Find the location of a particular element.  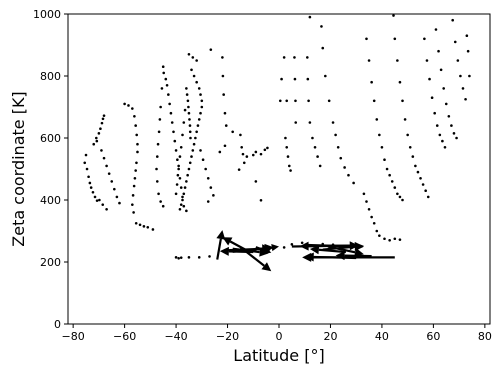

x-tick-label: −20 is located at coordinates (227, 336).